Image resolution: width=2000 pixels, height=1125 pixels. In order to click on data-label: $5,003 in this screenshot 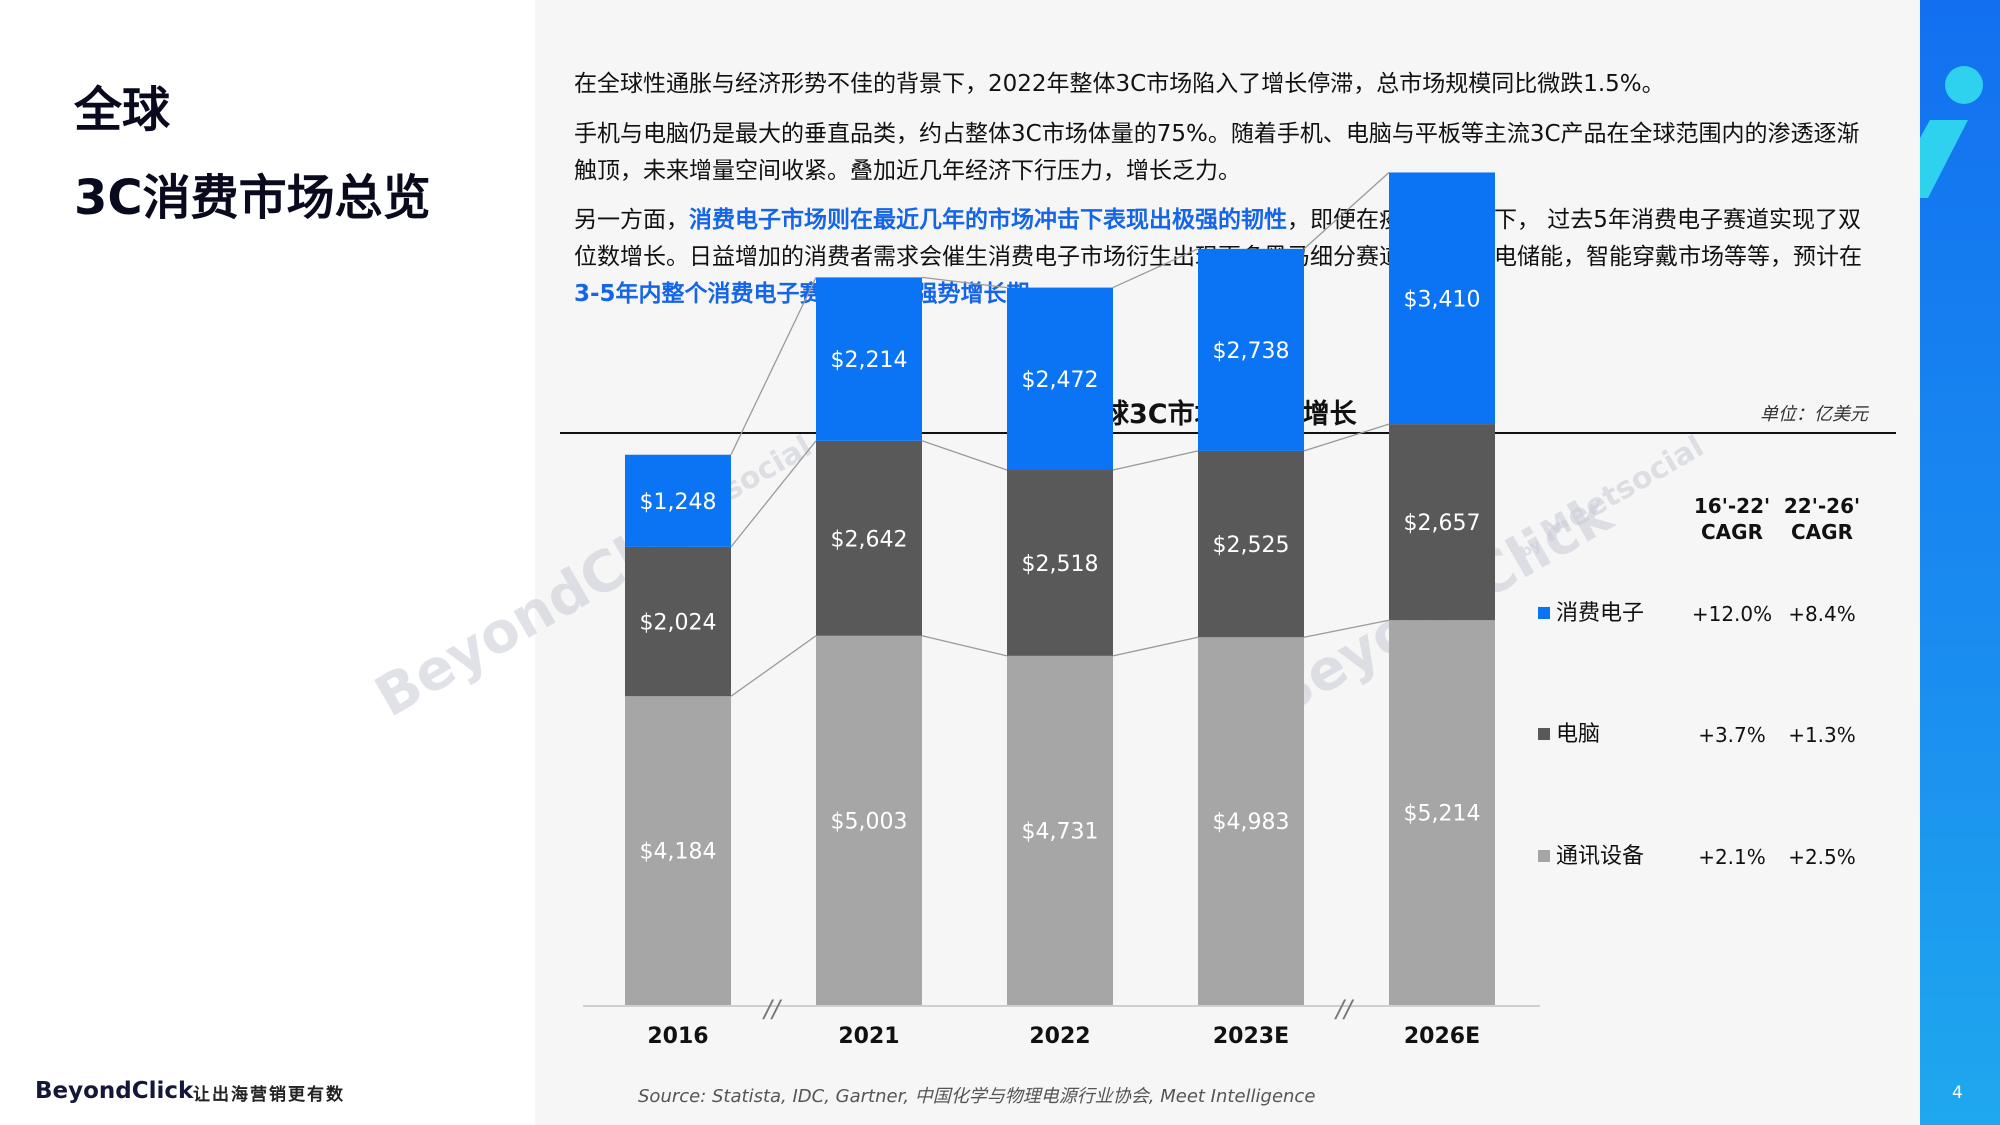, I will do `click(869, 821)`.